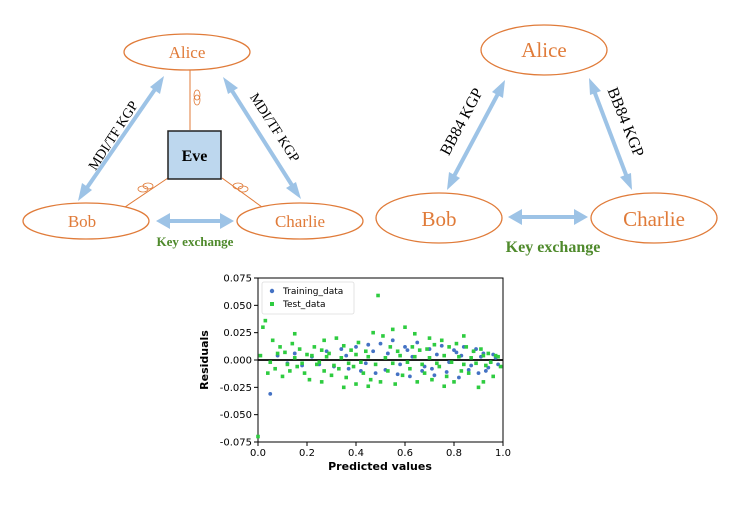 The image size is (732, 508). What do you see at coordinates (194, 155) in the screenshot?
I see `eve-box` at bounding box center [194, 155].